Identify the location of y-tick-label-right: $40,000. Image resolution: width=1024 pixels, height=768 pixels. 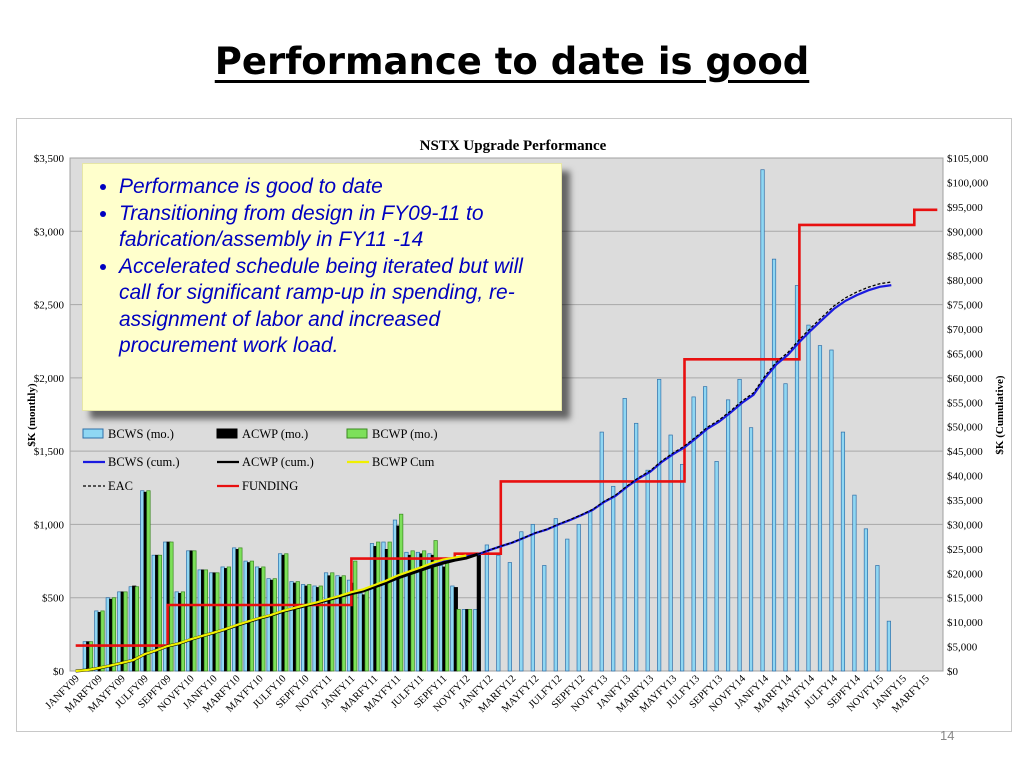
(965, 477).